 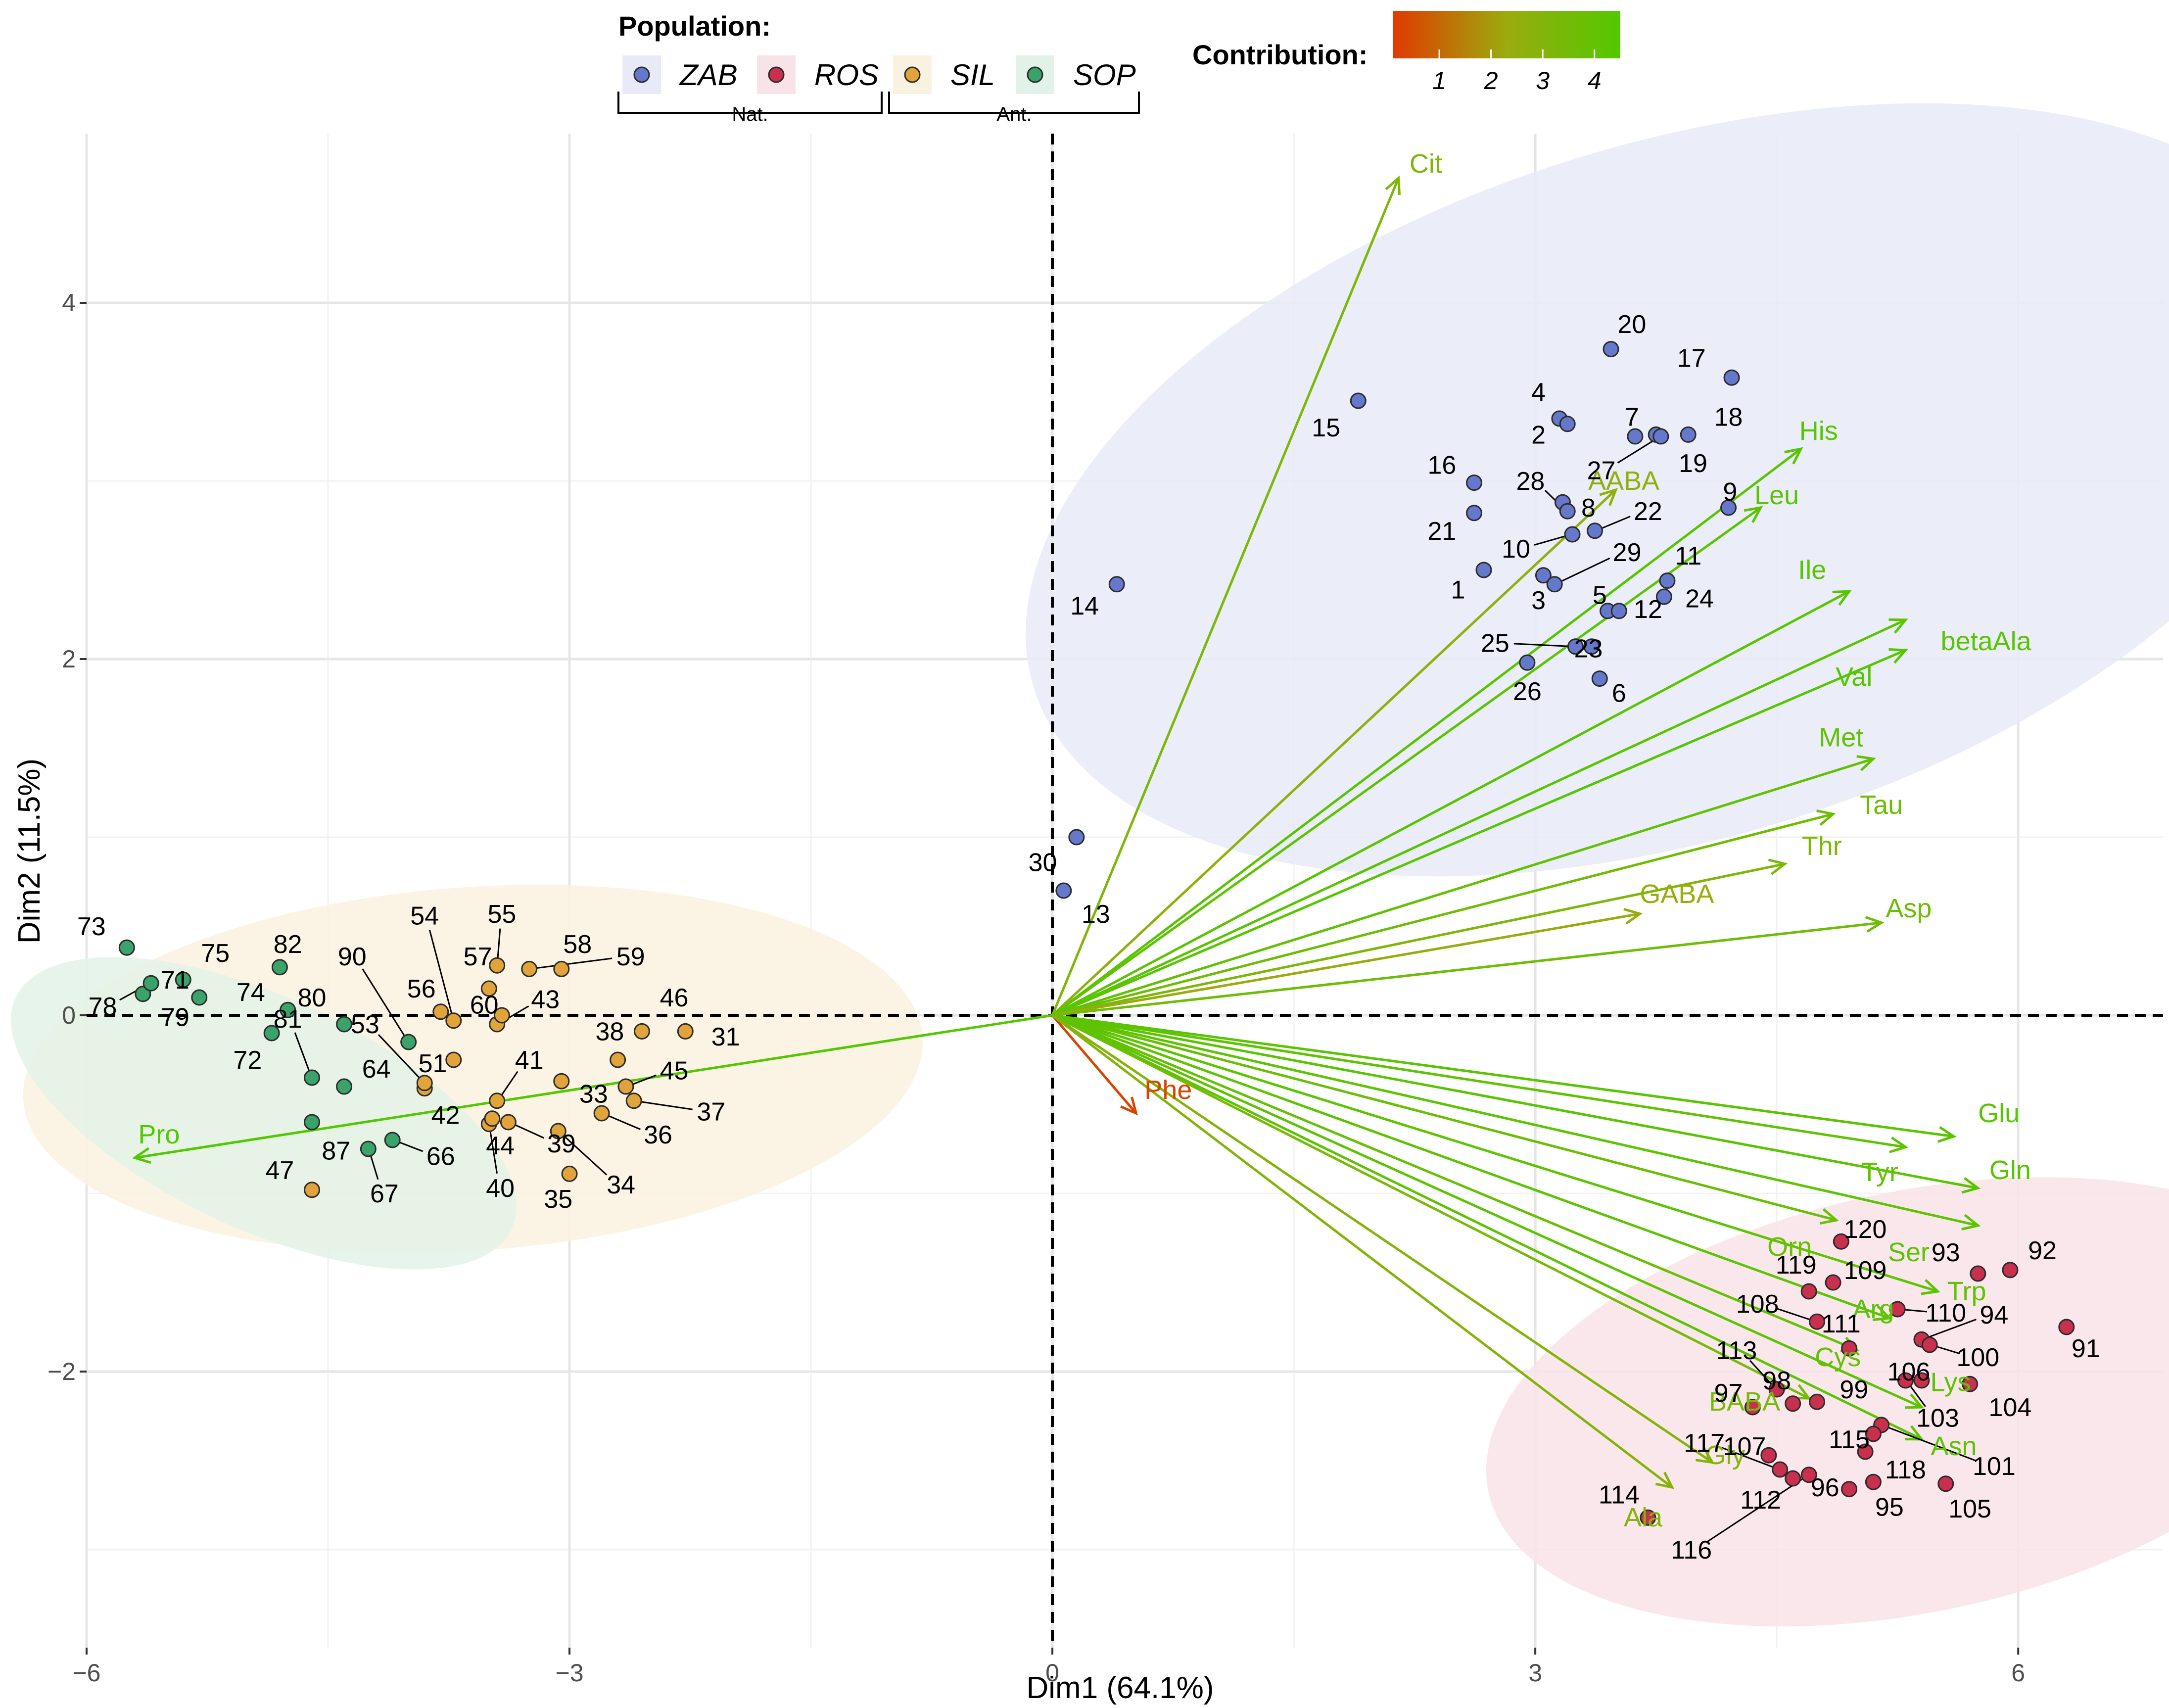 I want to click on arrow-phe, so click(x=1094, y=1065).